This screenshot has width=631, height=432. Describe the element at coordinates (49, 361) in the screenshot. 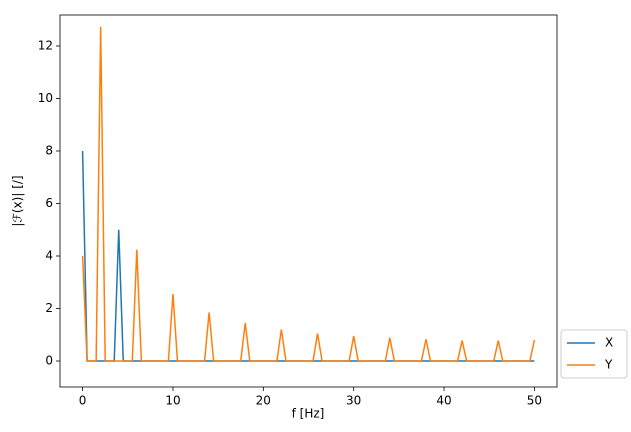

I see `y-tick-label: 0` at that location.